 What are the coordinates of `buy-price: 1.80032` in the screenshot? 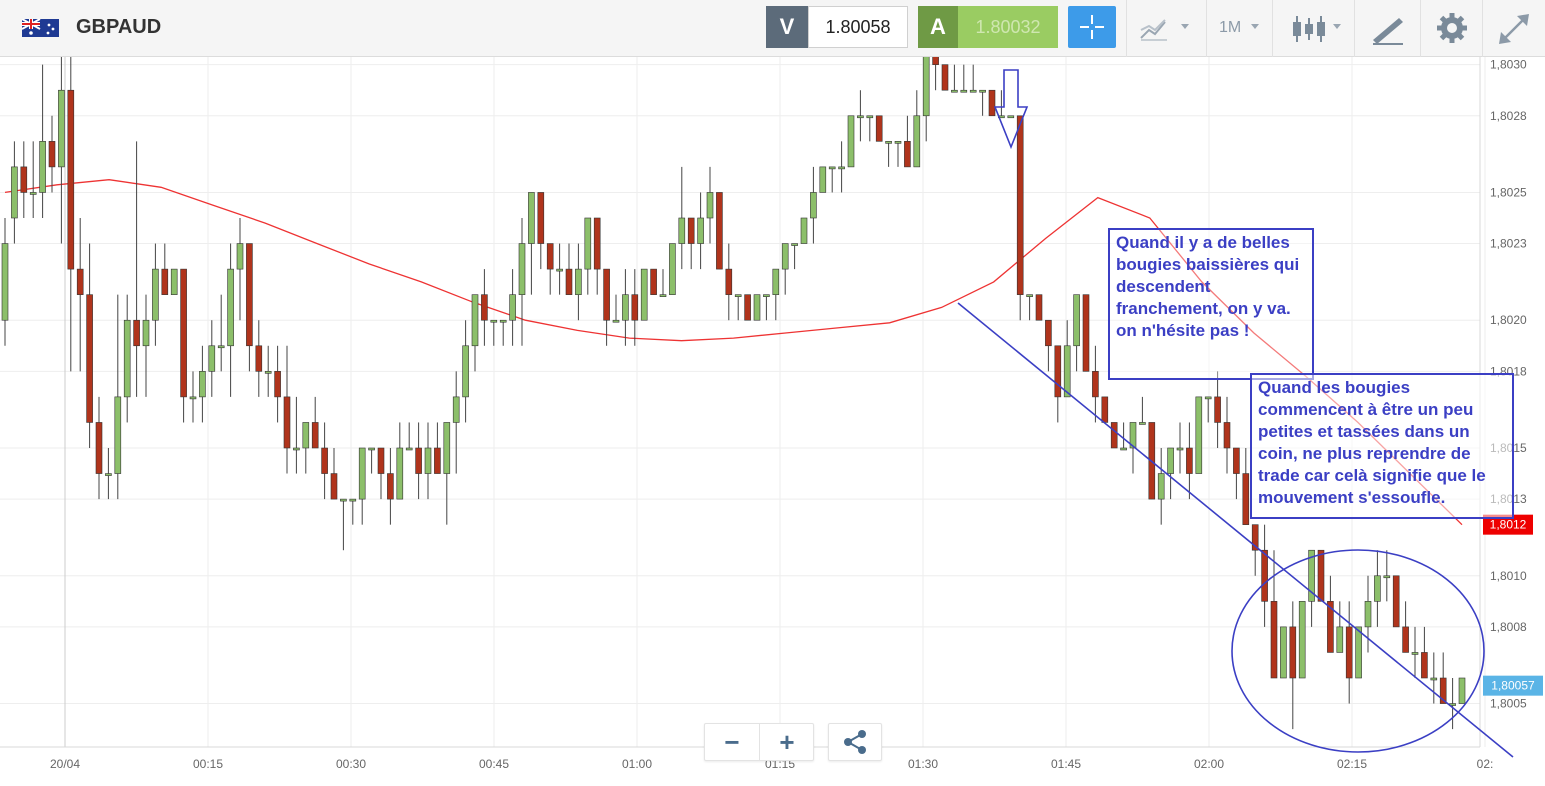 It's located at (1008, 27).